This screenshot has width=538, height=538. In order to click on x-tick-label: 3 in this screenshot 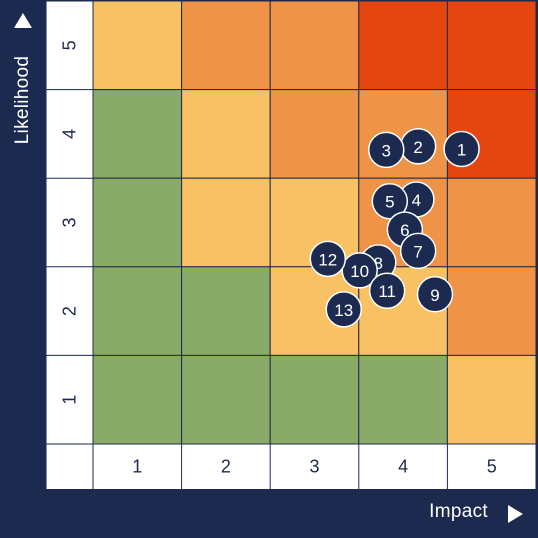, I will do `click(314, 467)`.